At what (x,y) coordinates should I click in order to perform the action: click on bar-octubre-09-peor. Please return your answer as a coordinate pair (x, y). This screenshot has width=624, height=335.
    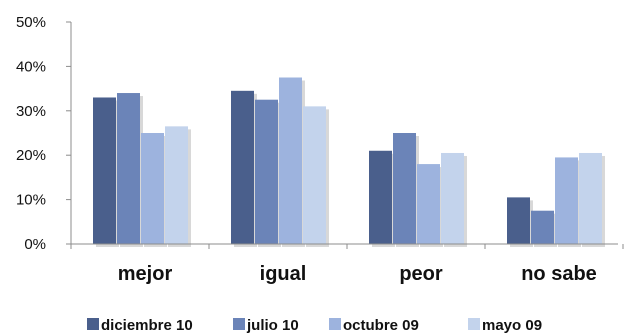
    Looking at the image, I should click on (428, 204).